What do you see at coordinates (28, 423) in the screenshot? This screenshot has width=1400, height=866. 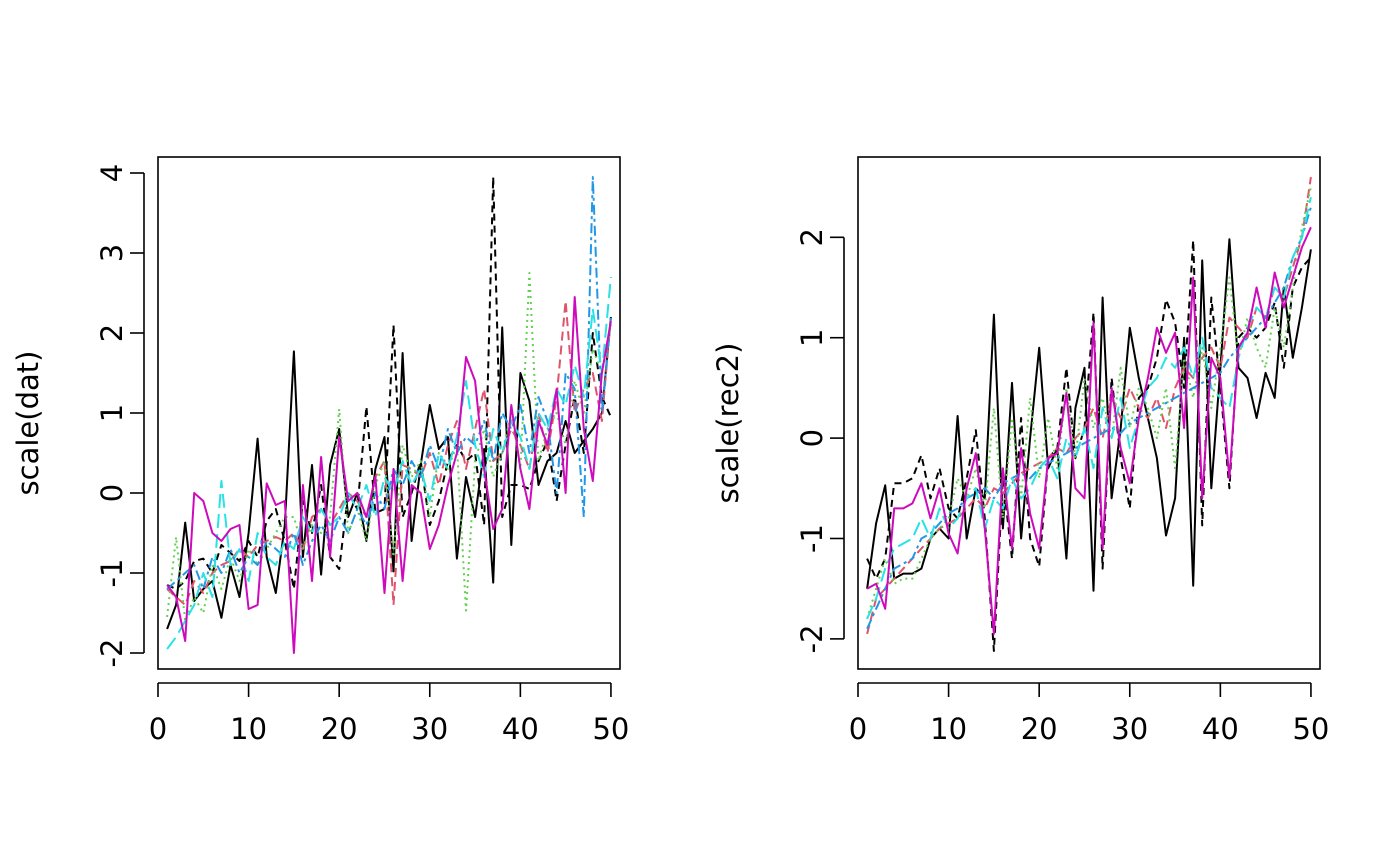 I see `y-axis-title: scale(dat)` at bounding box center [28, 423].